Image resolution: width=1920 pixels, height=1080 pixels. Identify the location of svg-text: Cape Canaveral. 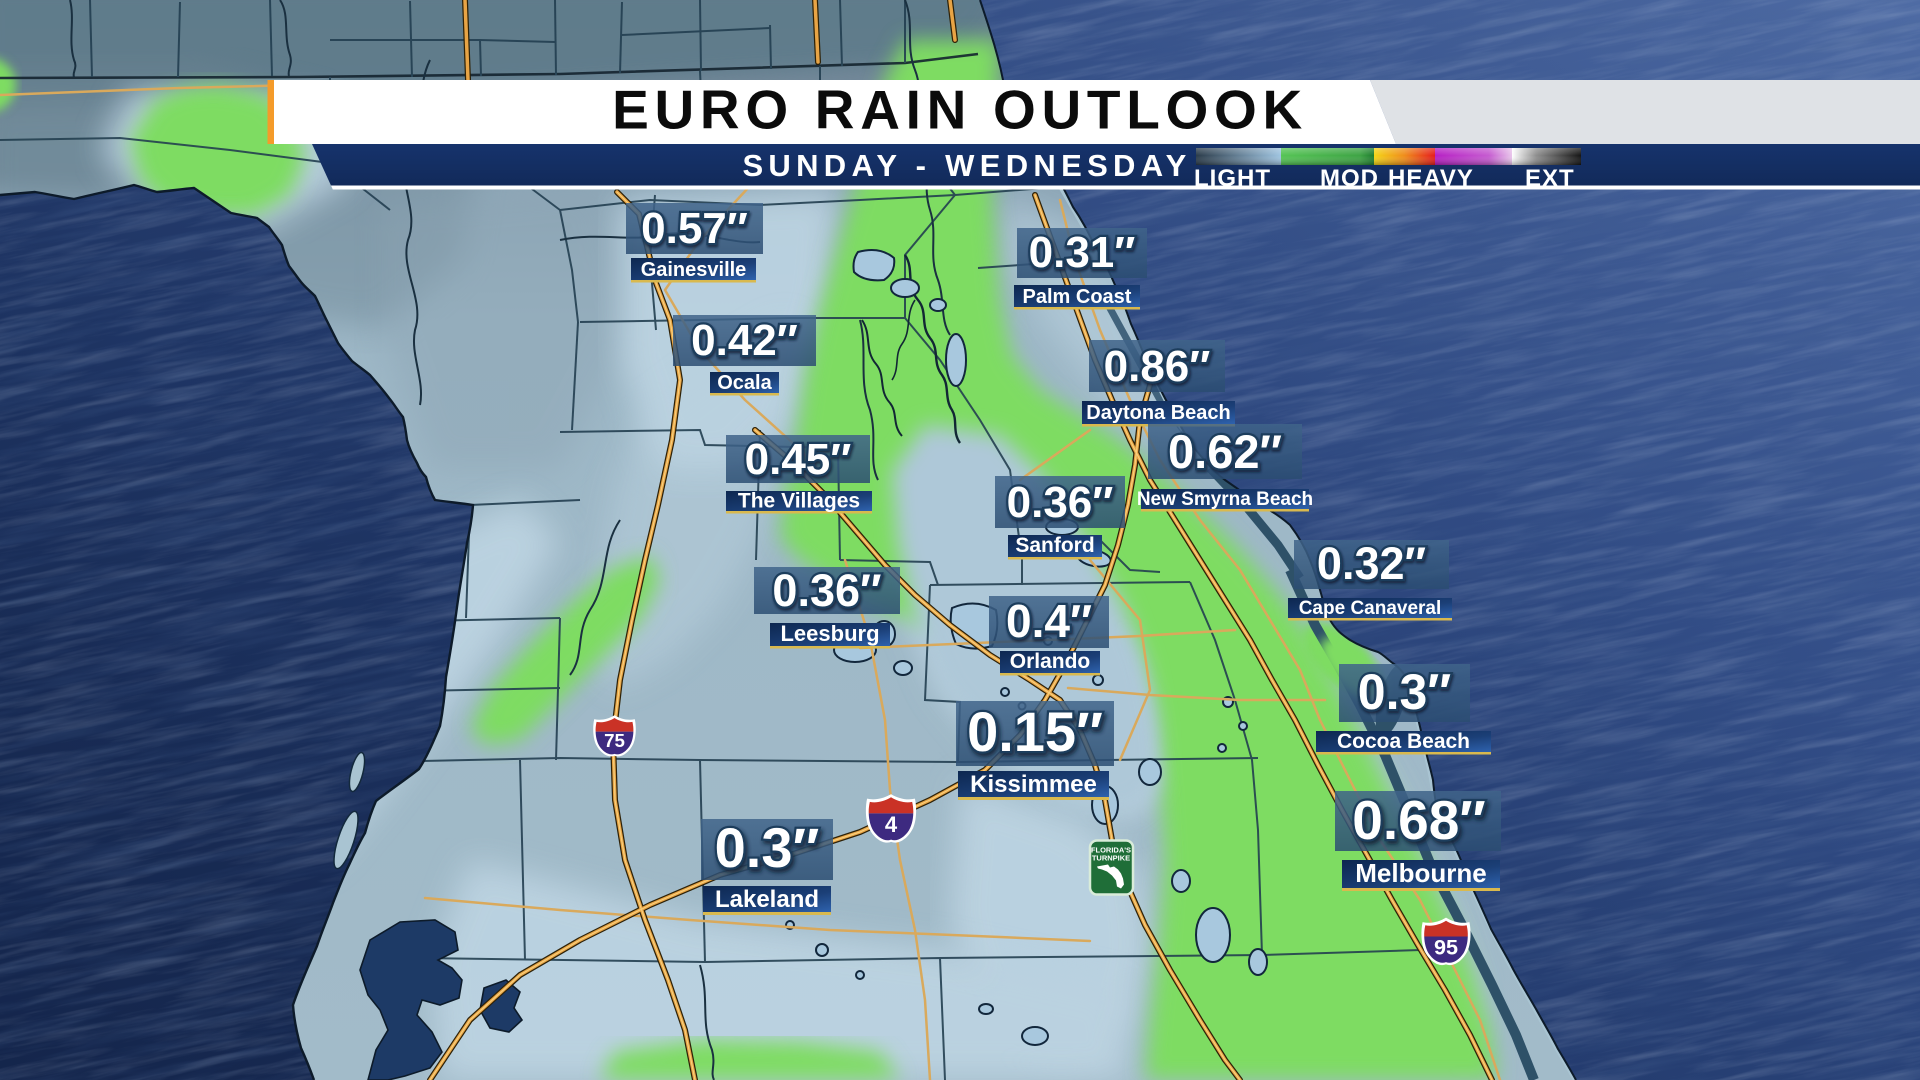
(1370, 608).